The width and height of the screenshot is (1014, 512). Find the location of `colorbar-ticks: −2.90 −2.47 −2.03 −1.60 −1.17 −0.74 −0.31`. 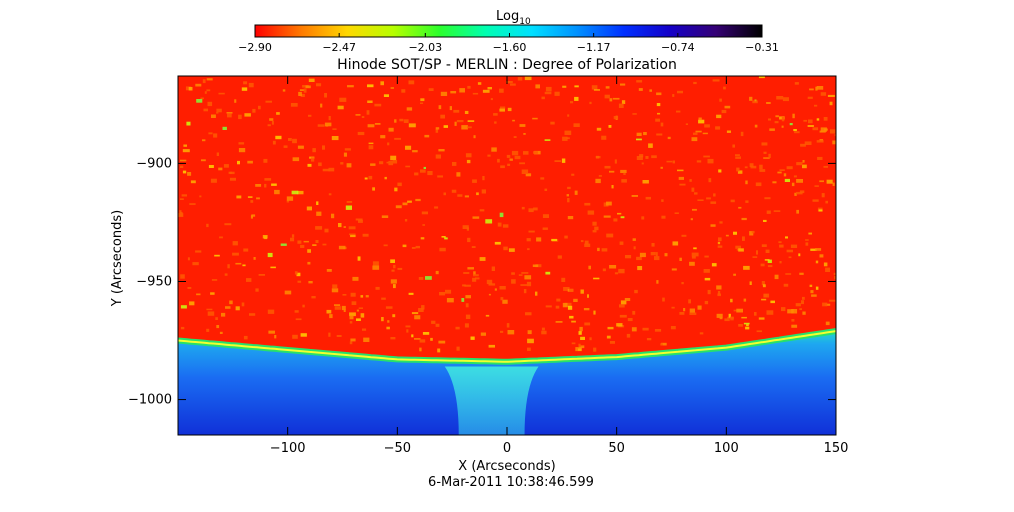

colorbar-ticks: −2.90 −2.47 −2.03 −1.60 −1.17 −0.74 −0.31 is located at coordinates (508, 43).